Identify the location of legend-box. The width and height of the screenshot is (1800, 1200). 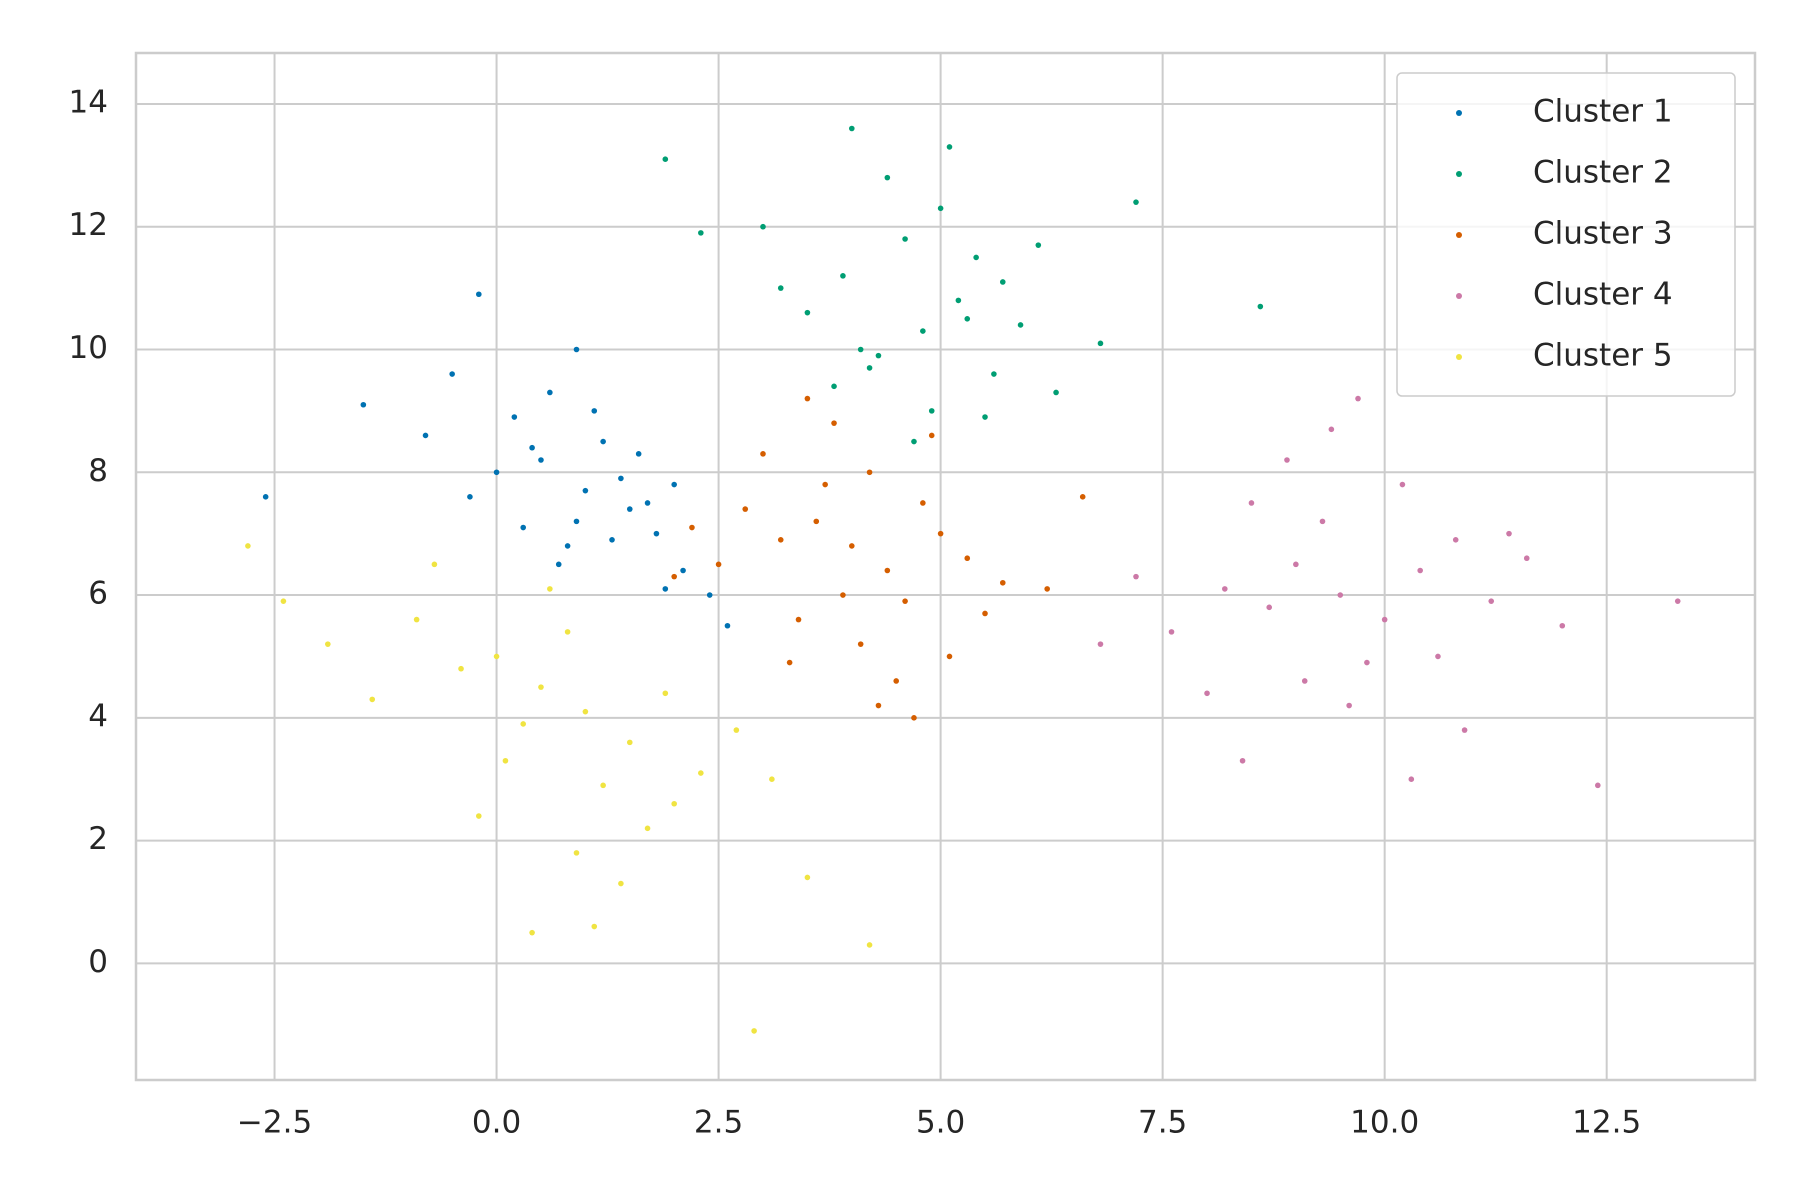
(1566, 234).